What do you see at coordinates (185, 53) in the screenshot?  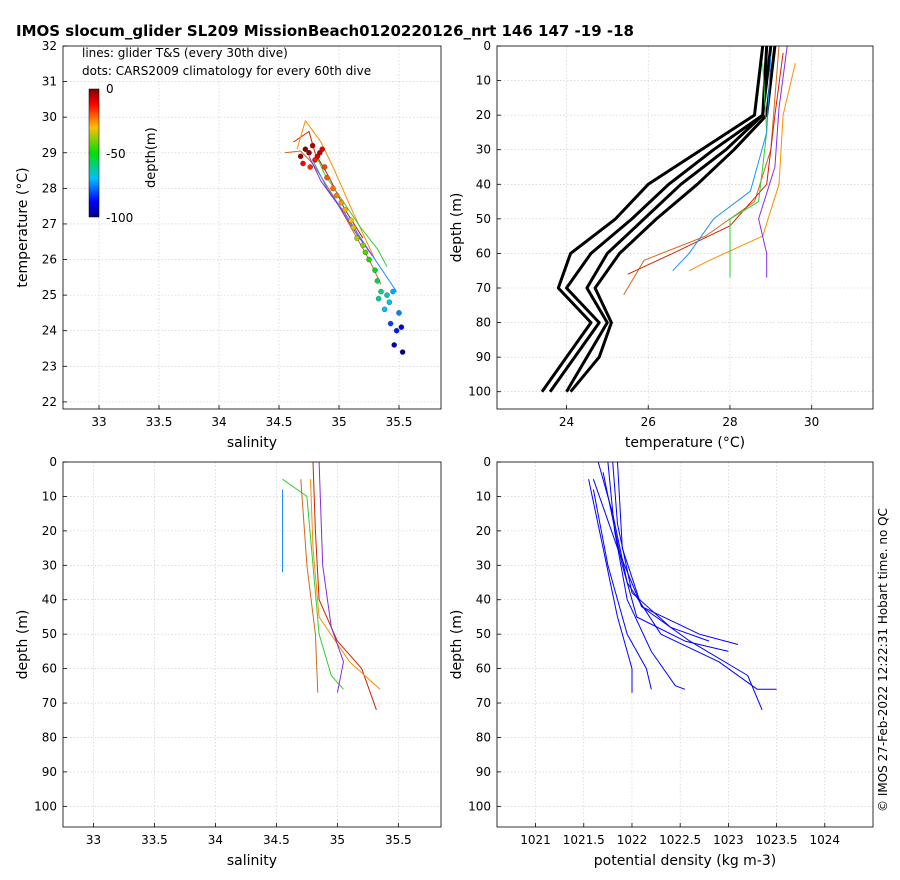 I see `legend-line-1: lines: glider T&S (every 30th dive)` at bounding box center [185, 53].